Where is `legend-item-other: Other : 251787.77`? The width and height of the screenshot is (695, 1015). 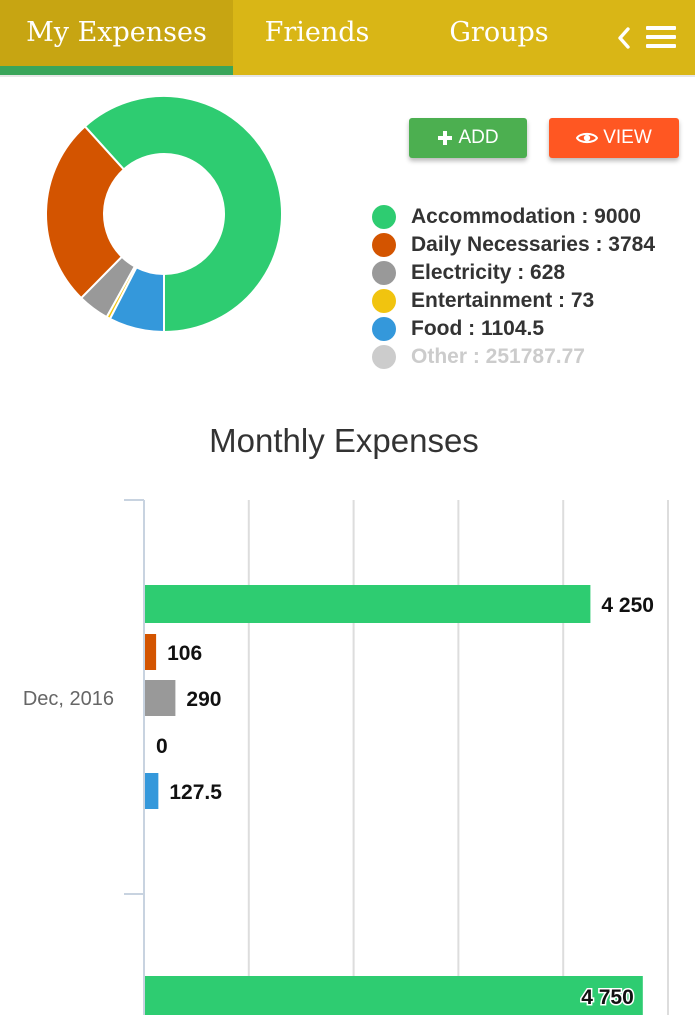 legend-item-other: Other : 251787.77 is located at coordinates (513, 357).